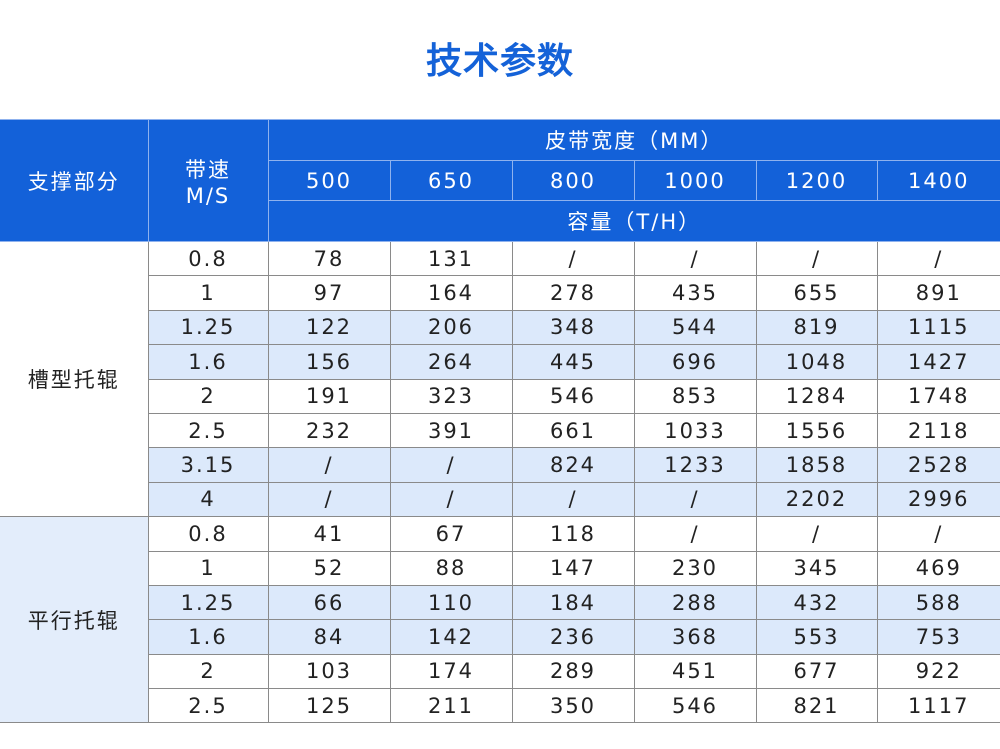  What do you see at coordinates (634, 221) in the screenshot?
I see `header-capacity: 容量（T/H）` at bounding box center [634, 221].